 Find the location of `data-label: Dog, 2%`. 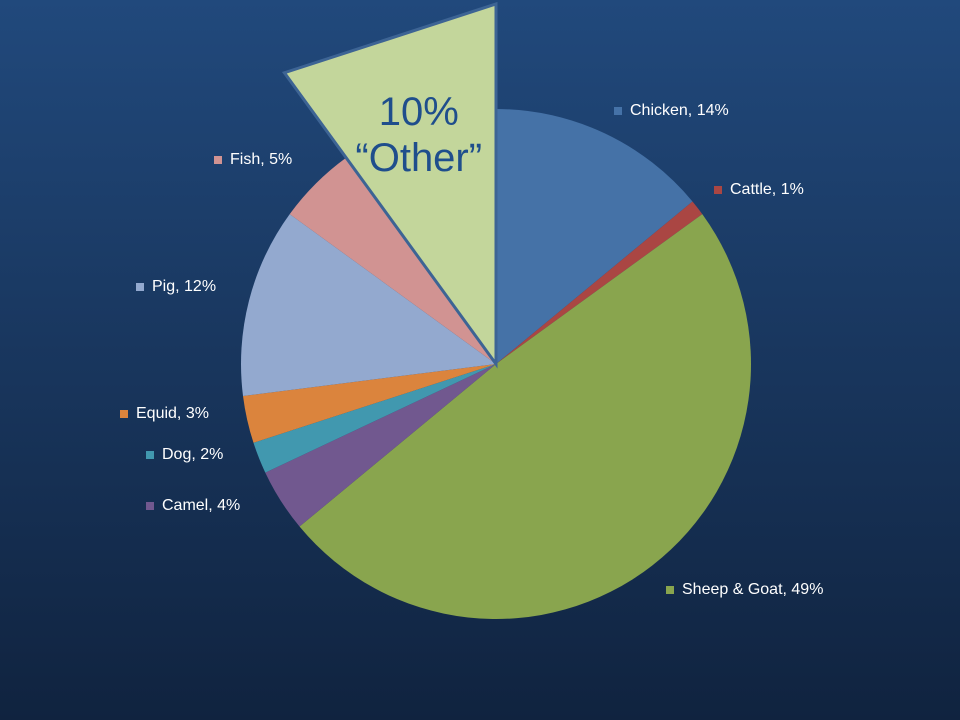

data-label: Dog, 2% is located at coordinates (192, 454).